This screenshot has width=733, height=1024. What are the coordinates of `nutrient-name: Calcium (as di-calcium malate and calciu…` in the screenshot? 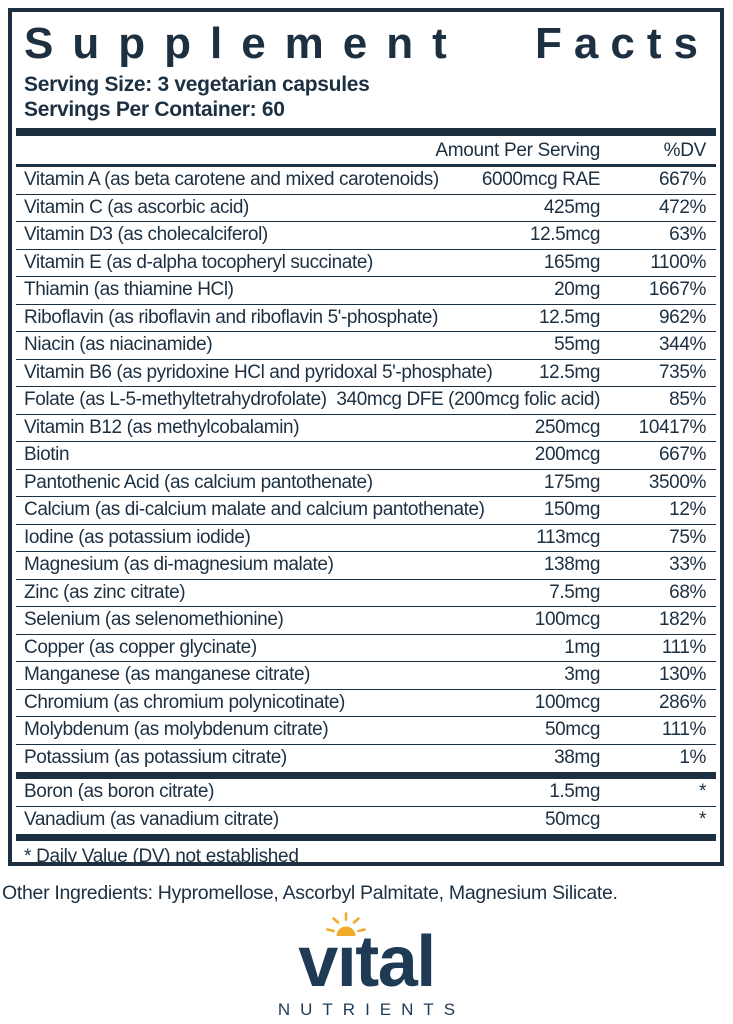 It's located at (254, 510).